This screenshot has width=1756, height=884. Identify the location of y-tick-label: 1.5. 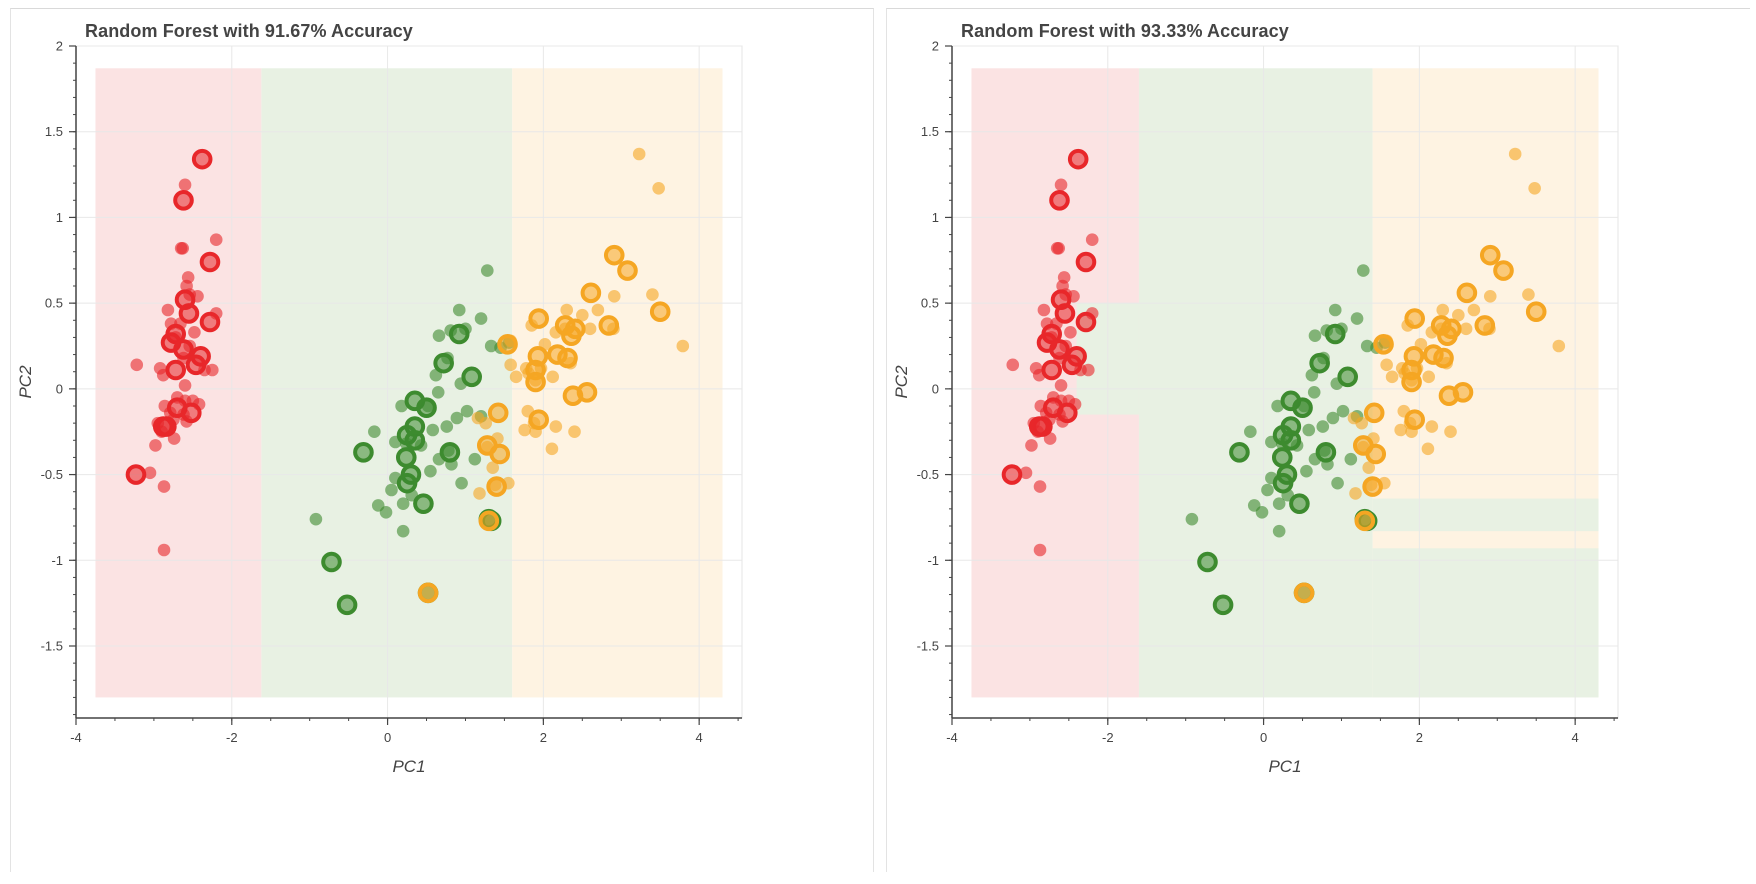
(930, 131).